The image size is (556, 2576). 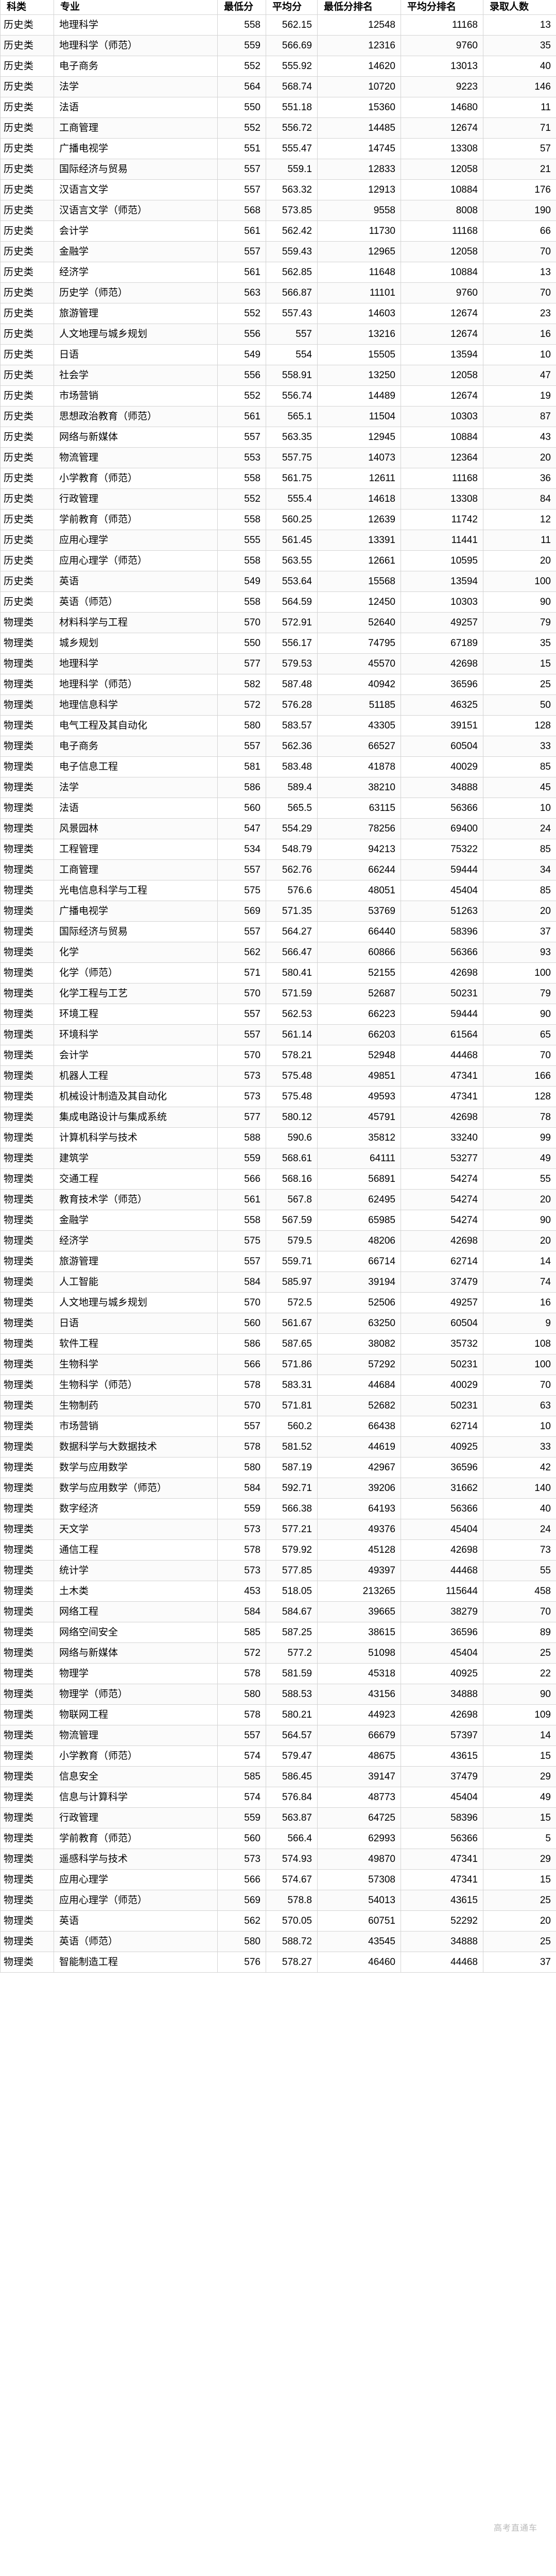 I want to click on cell-min-score-rank: 52682, so click(x=359, y=1405).